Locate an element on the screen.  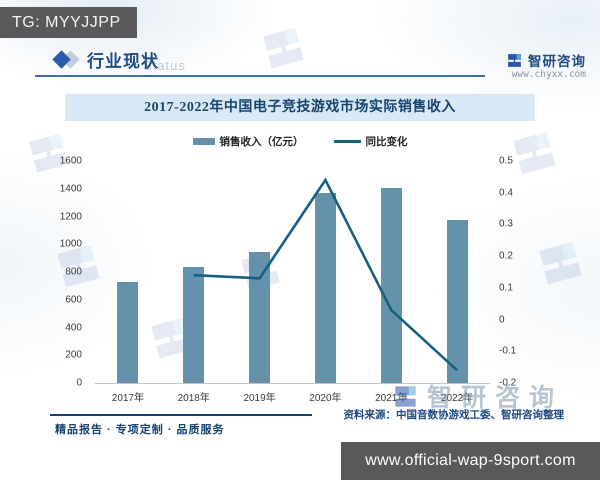
axis-tick: 0.3 is located at coordinates (506, 224).